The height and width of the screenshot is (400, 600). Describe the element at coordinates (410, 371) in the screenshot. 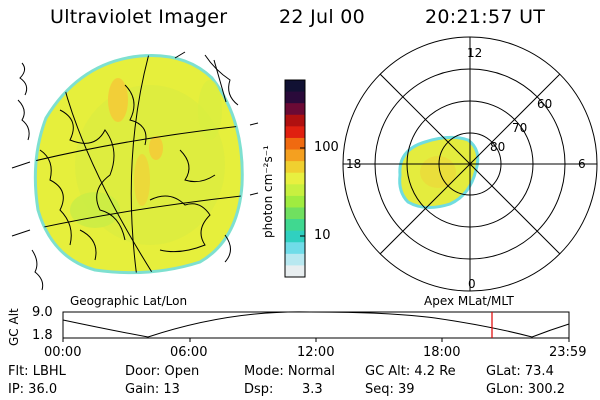

I see `info-gc-alt: GC Alt: 4.2 Re` at that location.